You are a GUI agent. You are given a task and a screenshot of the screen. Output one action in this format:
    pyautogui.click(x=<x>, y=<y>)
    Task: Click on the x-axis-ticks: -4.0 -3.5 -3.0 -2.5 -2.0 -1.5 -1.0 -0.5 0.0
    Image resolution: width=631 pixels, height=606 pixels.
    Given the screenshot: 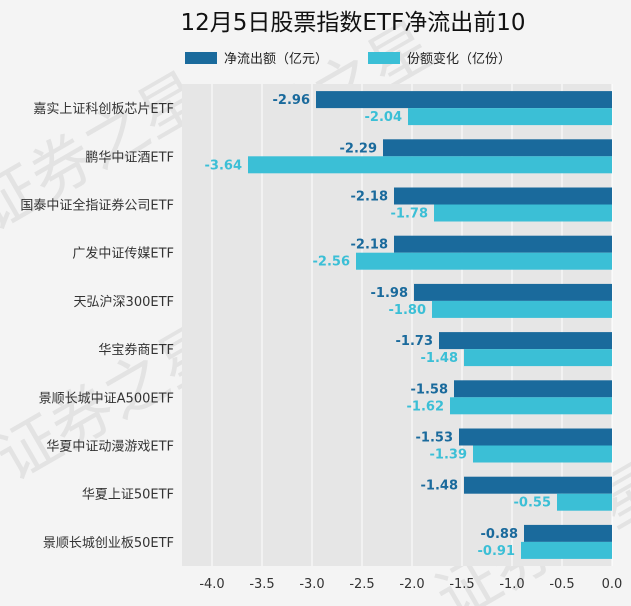 What is the action you would take?
    pyautogui.click(x=410, y=584)
    